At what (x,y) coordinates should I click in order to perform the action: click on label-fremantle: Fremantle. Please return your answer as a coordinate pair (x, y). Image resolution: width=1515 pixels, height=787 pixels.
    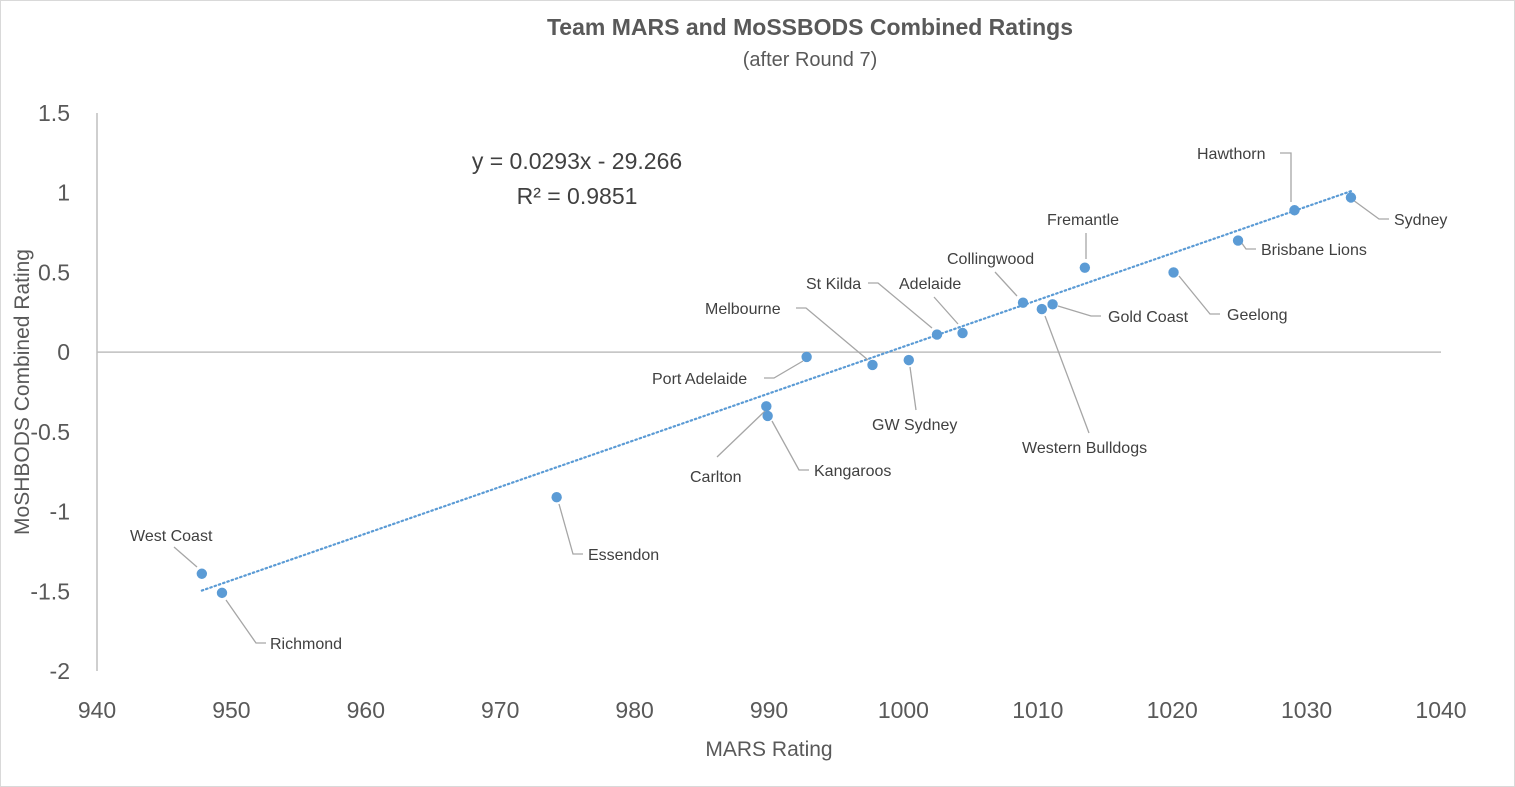
    Looking at the image, I should click on (1083, 220).